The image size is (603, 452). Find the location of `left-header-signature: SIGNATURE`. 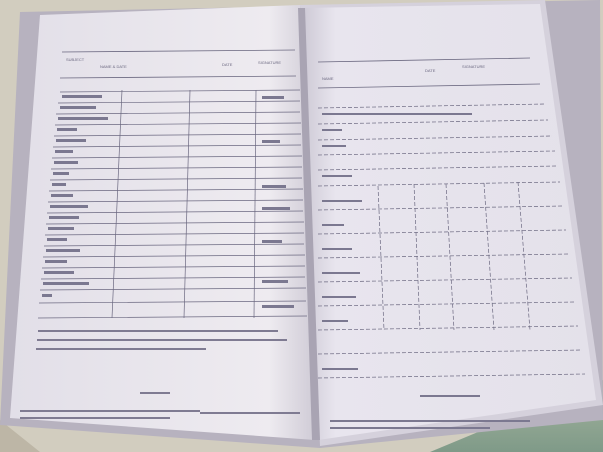

left-header-signature: SIGNATURE is located at coordinates (269, 62).